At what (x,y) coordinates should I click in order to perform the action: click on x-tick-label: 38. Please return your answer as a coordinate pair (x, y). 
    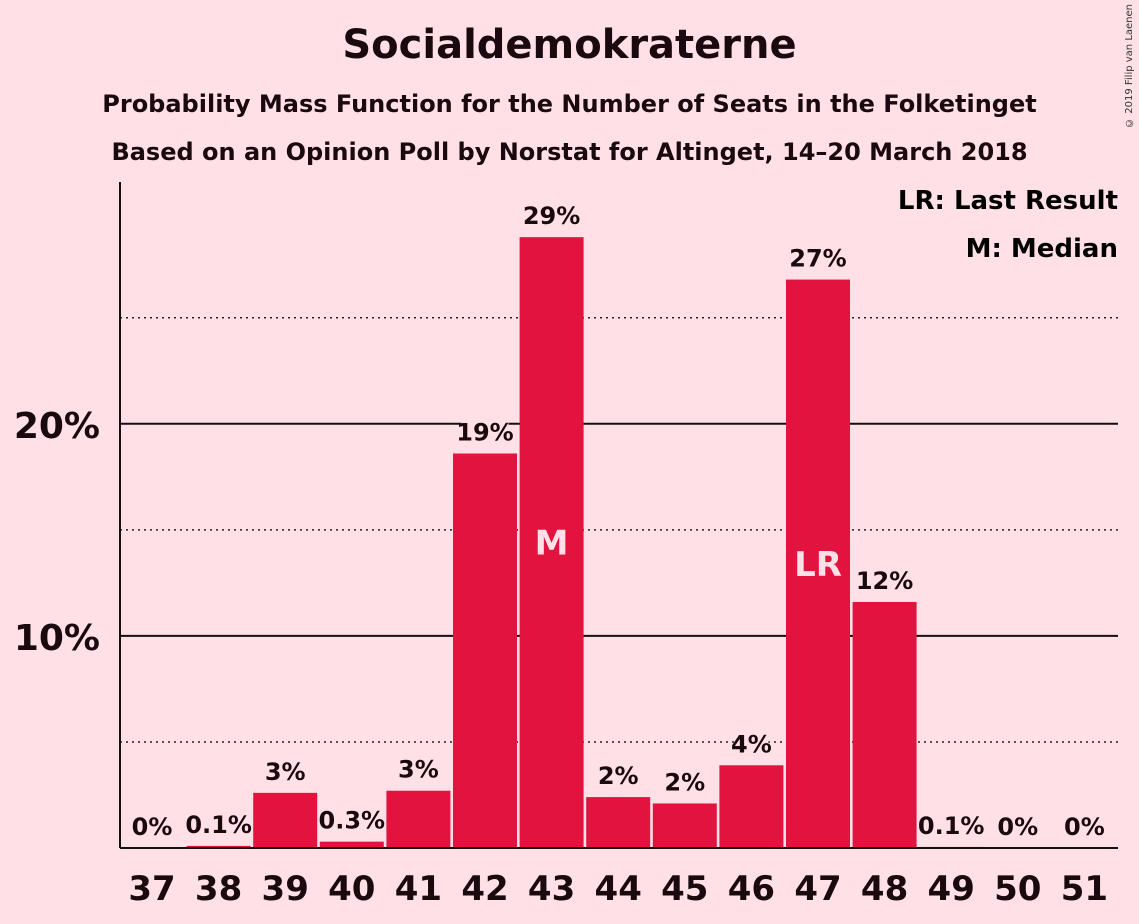
    Looking at the image, I should click on (218, 889).